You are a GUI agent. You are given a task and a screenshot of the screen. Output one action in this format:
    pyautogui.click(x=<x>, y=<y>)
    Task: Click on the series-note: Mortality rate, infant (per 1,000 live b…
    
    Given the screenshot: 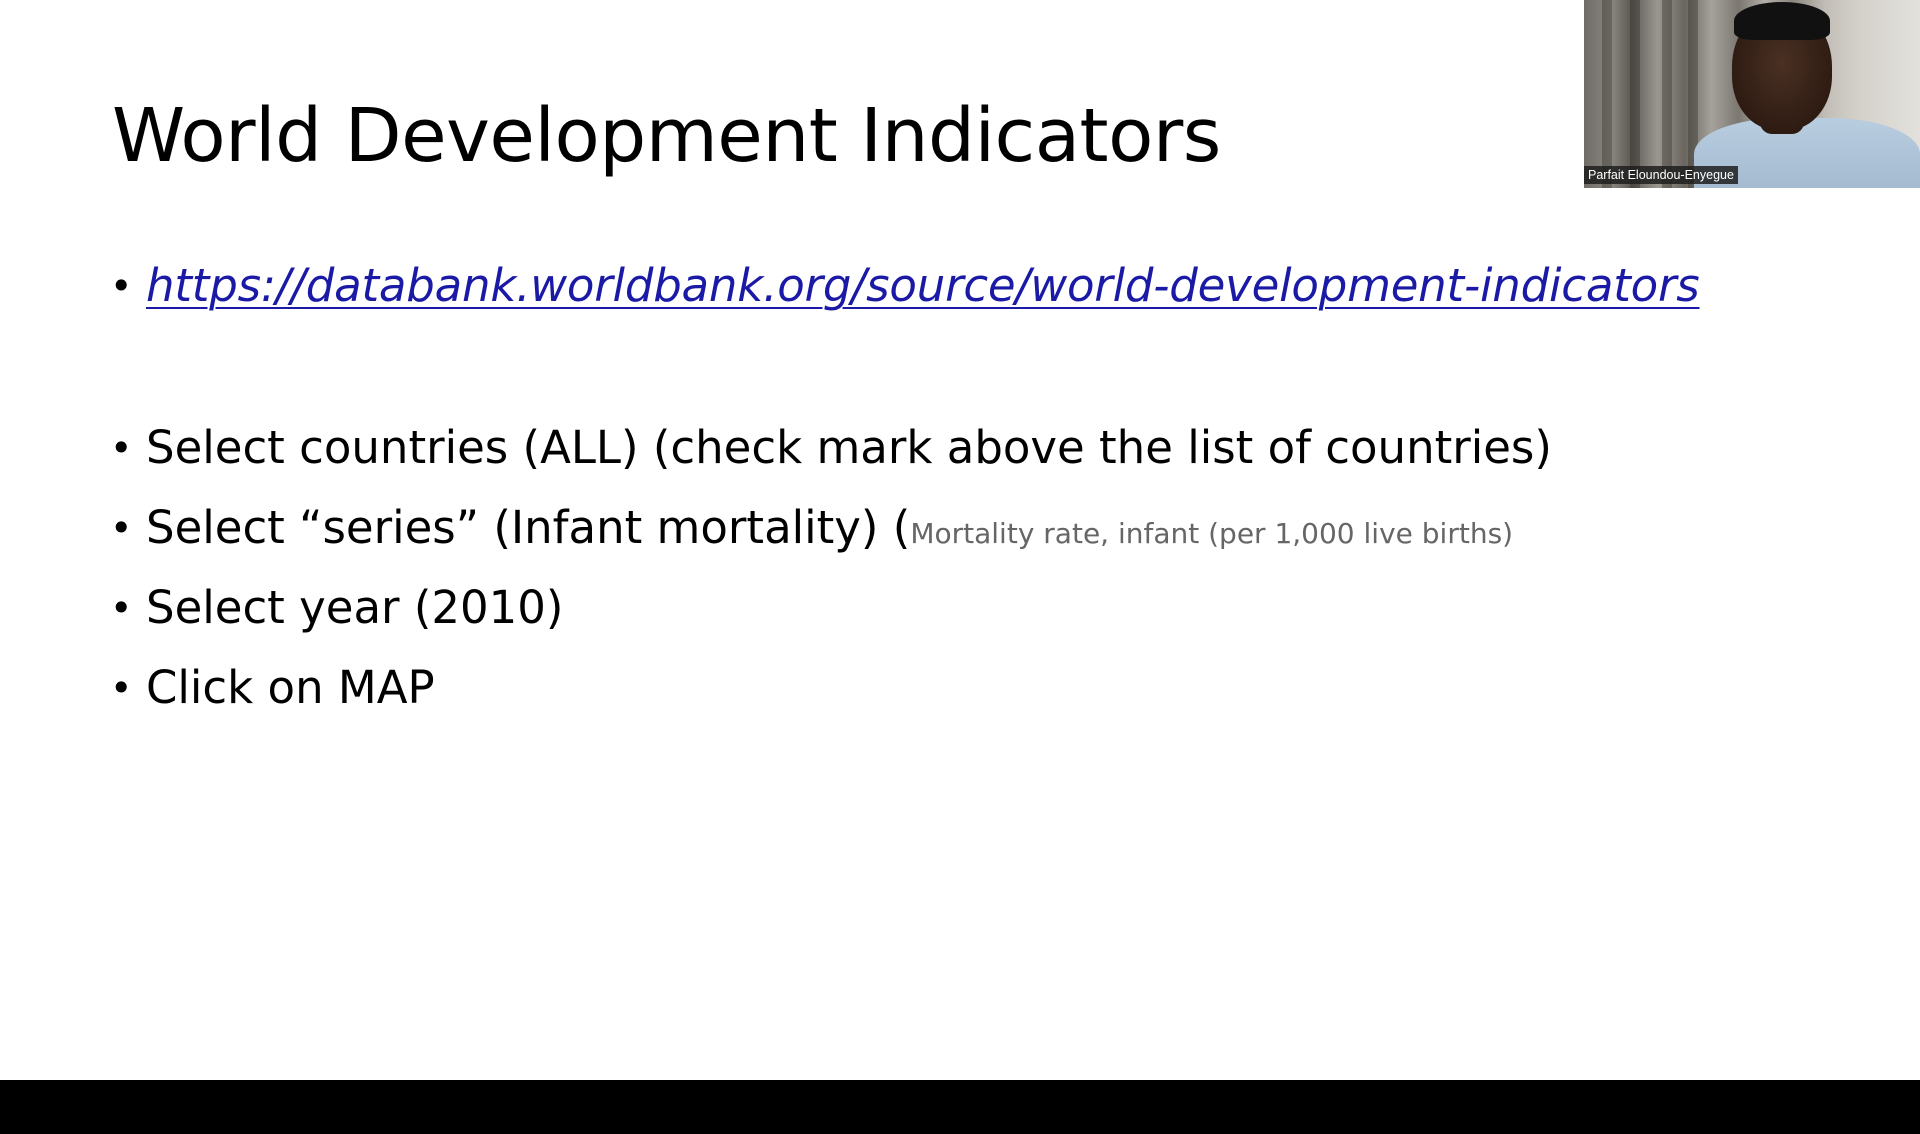 What is the action you would take?
    pyautogui.click(x=1212, y=533)
    